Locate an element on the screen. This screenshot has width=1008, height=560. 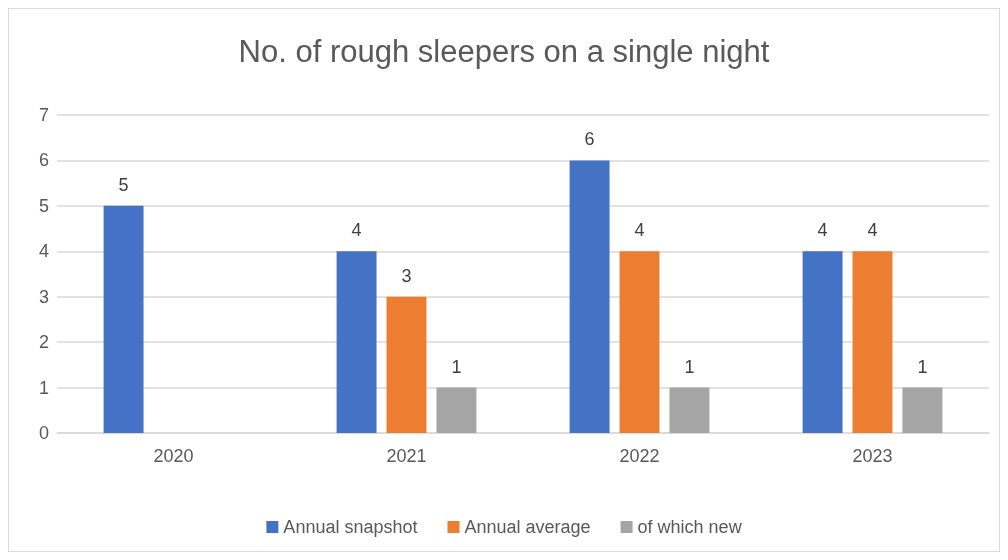
y-tick-label: 6 is located at coordinates (43, 160).